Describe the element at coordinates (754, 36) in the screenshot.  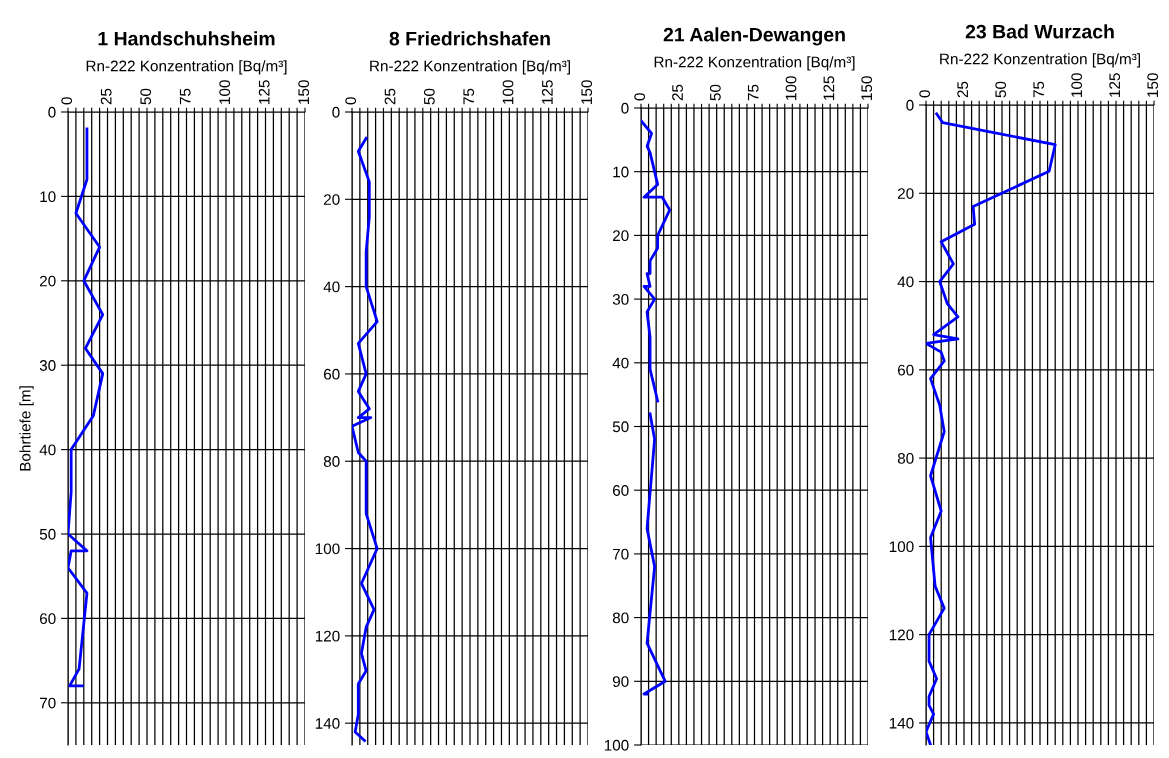
I see `chart-title: 21 Aalen-Dewangen` at that location.